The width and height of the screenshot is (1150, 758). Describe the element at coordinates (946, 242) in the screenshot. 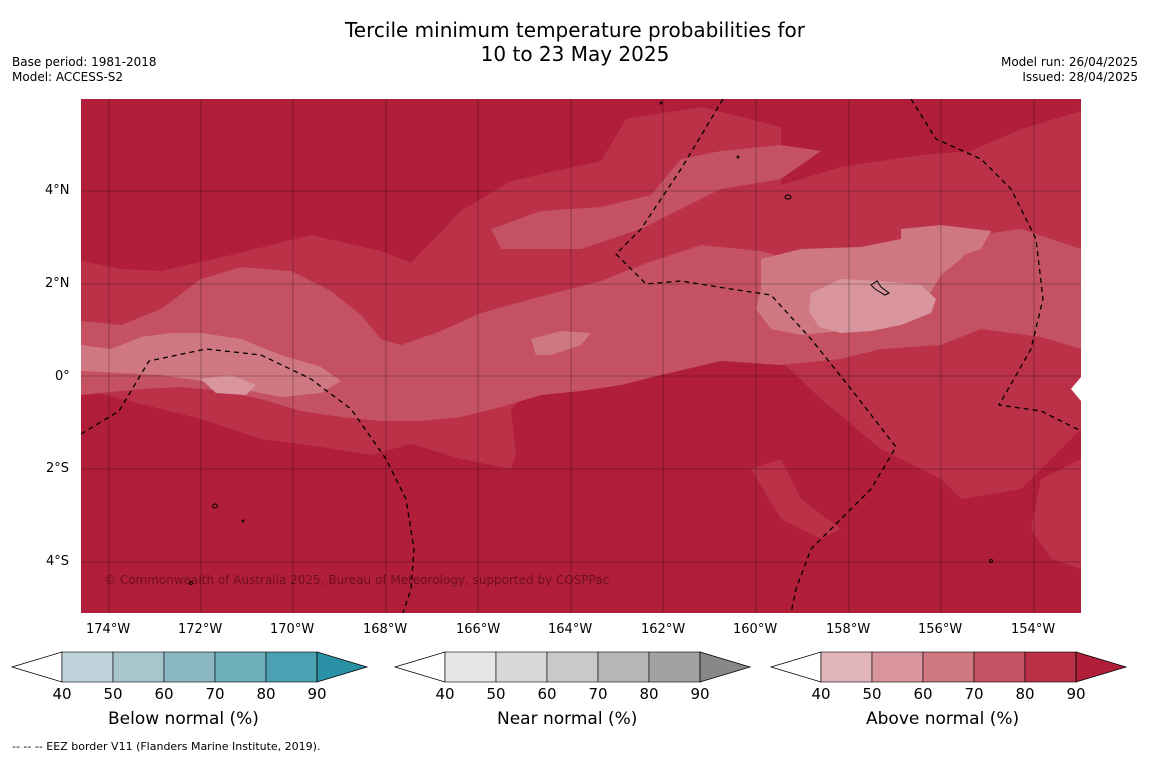

I see `region-above-60-ne` at that location.